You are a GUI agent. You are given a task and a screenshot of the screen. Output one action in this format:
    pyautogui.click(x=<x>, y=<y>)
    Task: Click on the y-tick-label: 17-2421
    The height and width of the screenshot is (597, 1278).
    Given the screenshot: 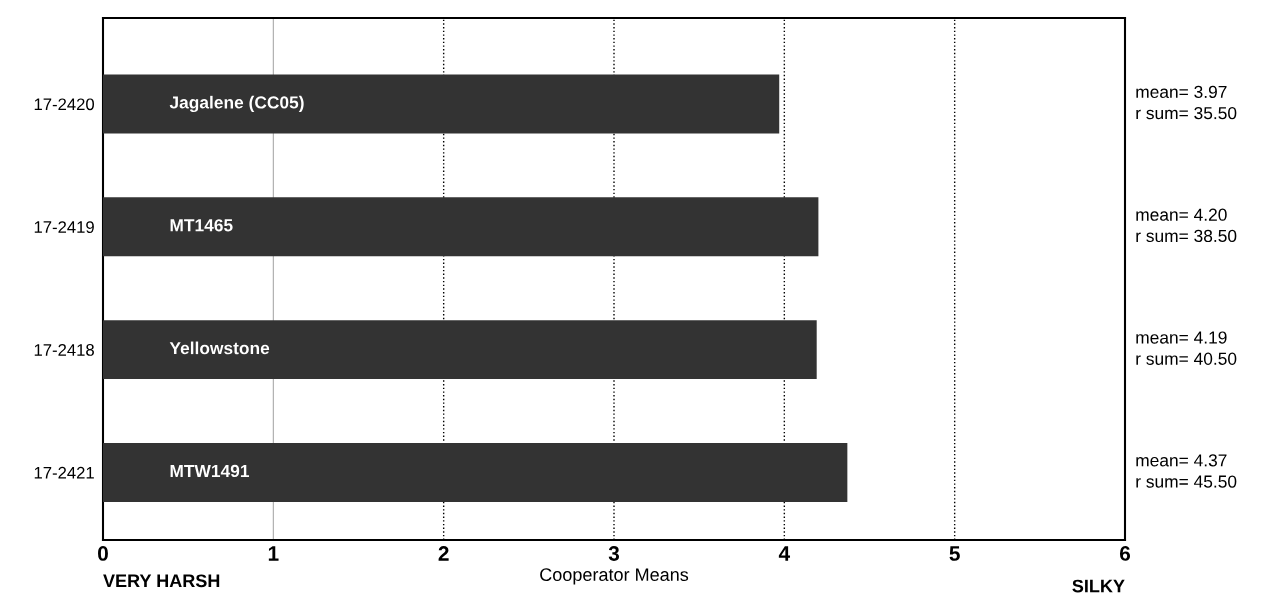 What is the action you would take?
    pyautogui.click(x=64, y=472)
    